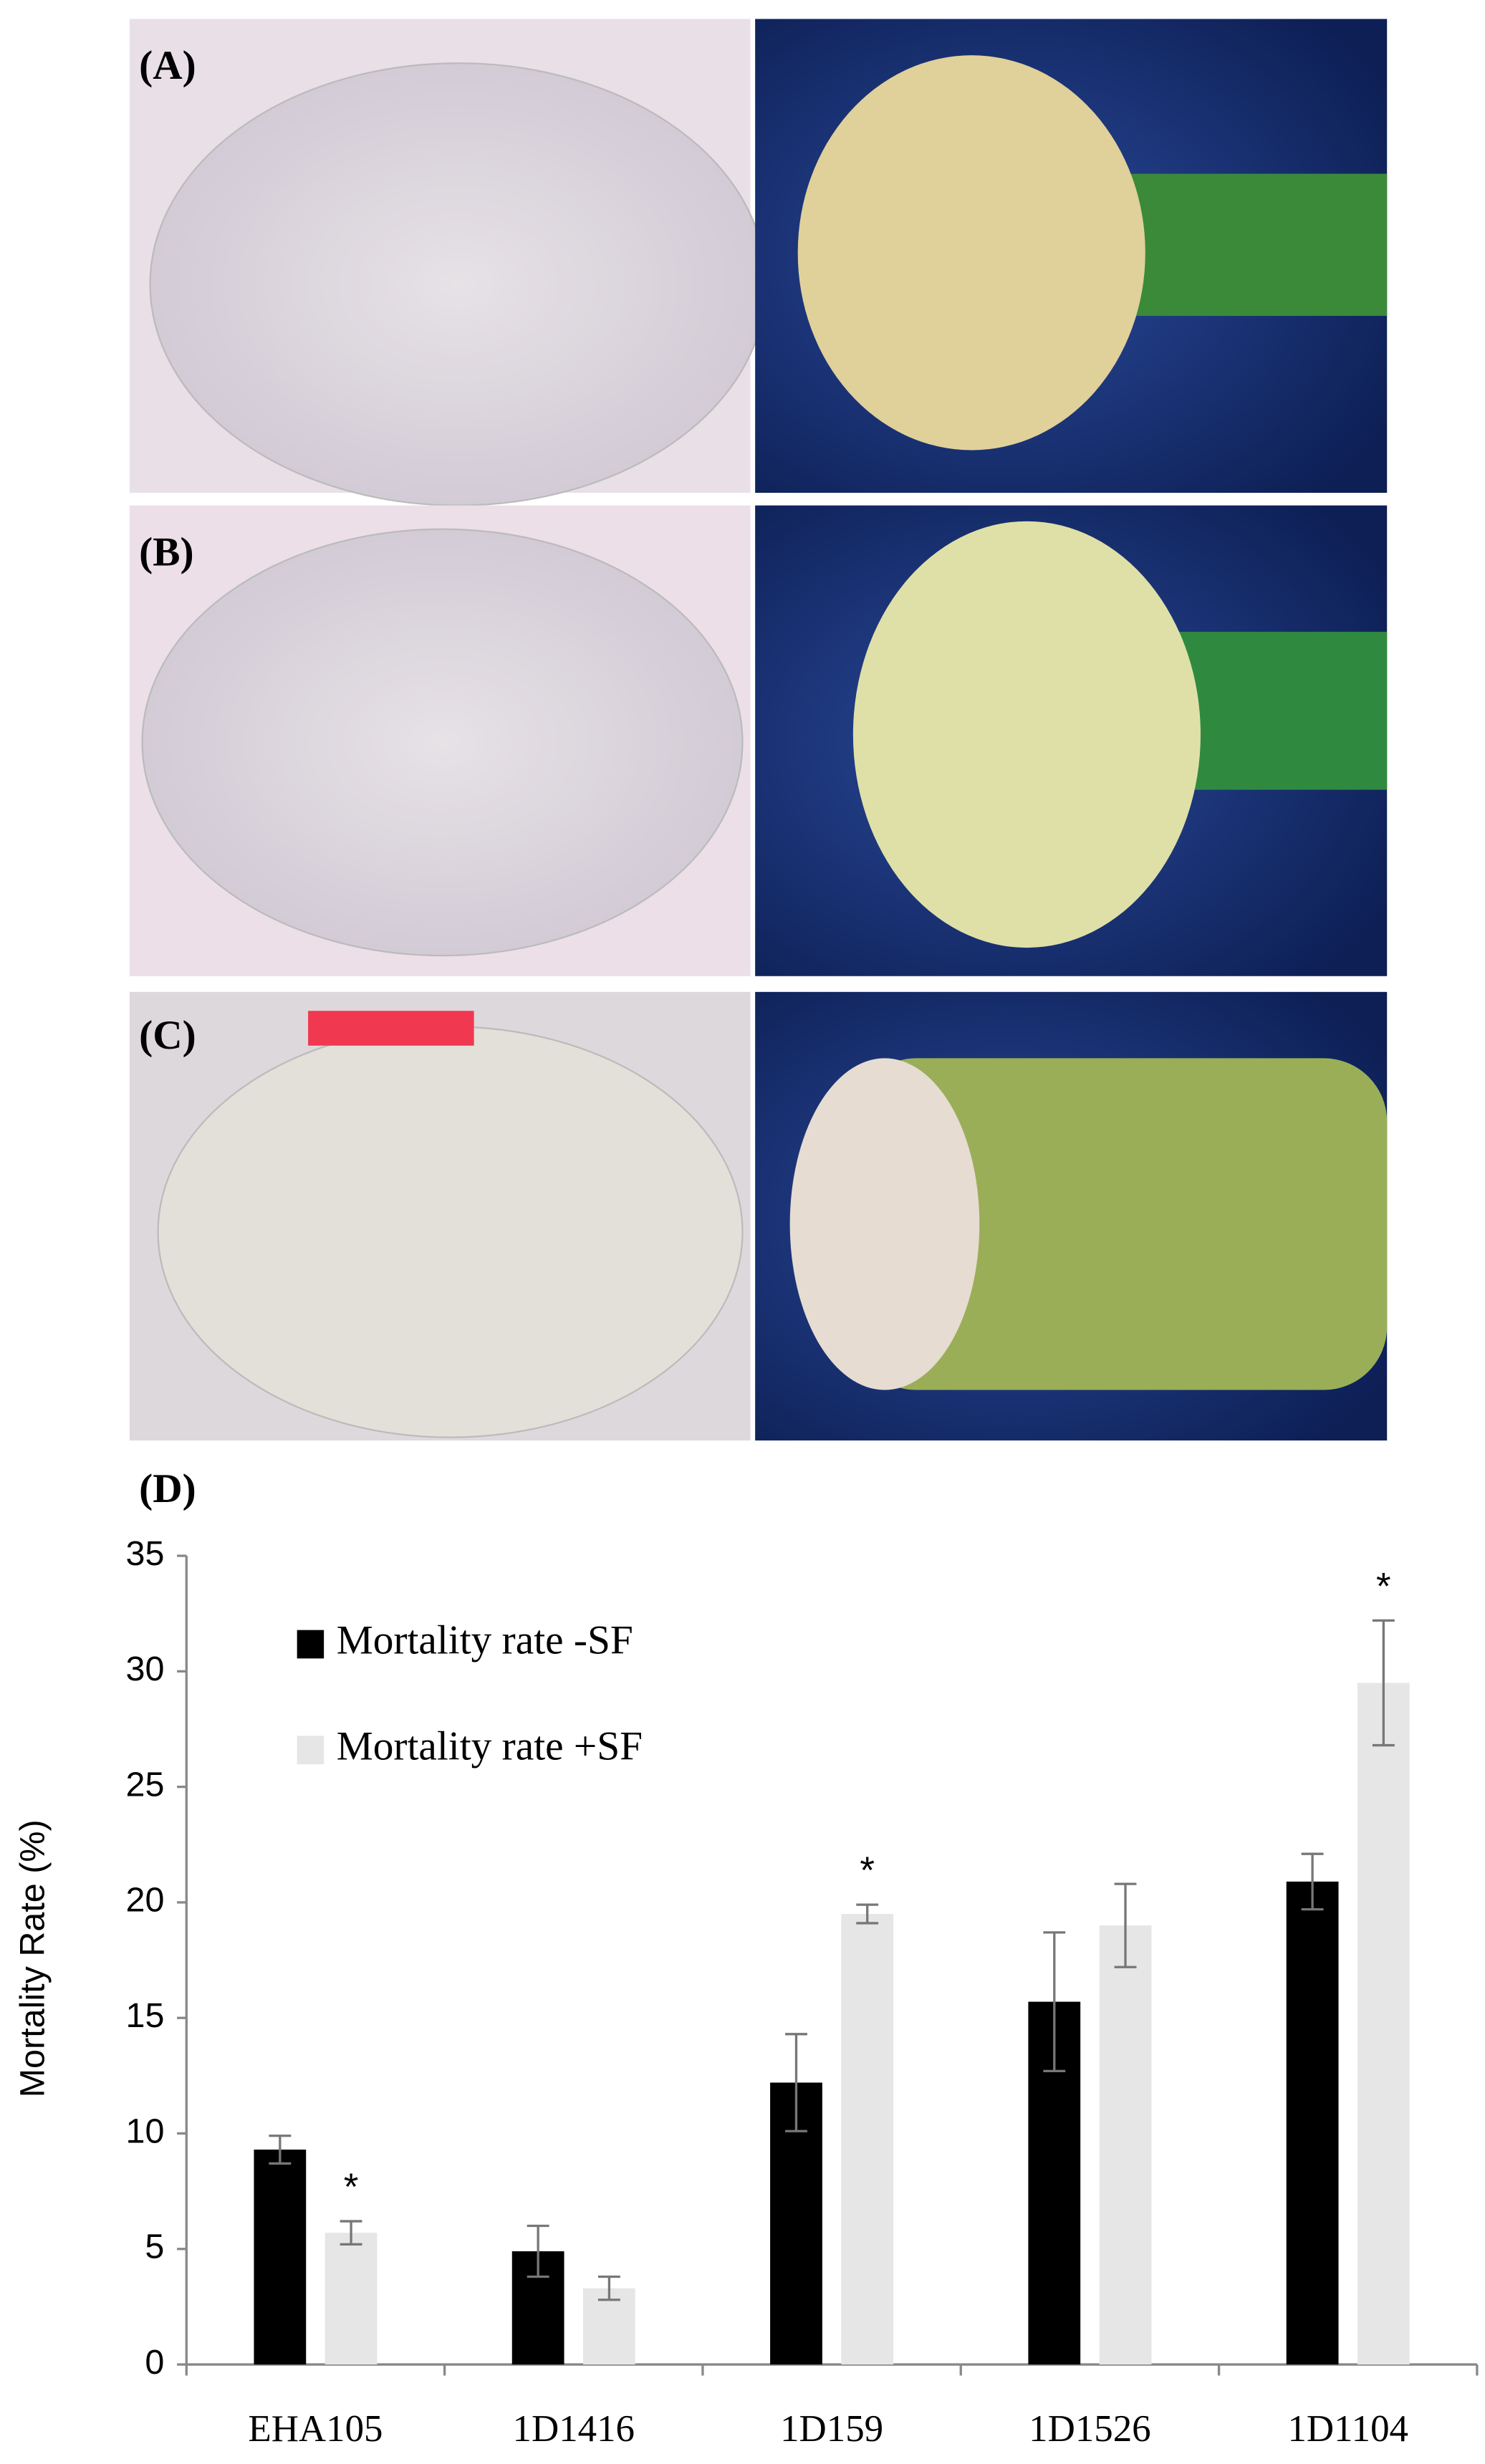 Image resolution: width=1485 pixels, height=2464 pixels. What do you see at coordinates (167, 1035) in the screenshot?
I see `panel-label: (C)` at bounding box center [167, 1035].